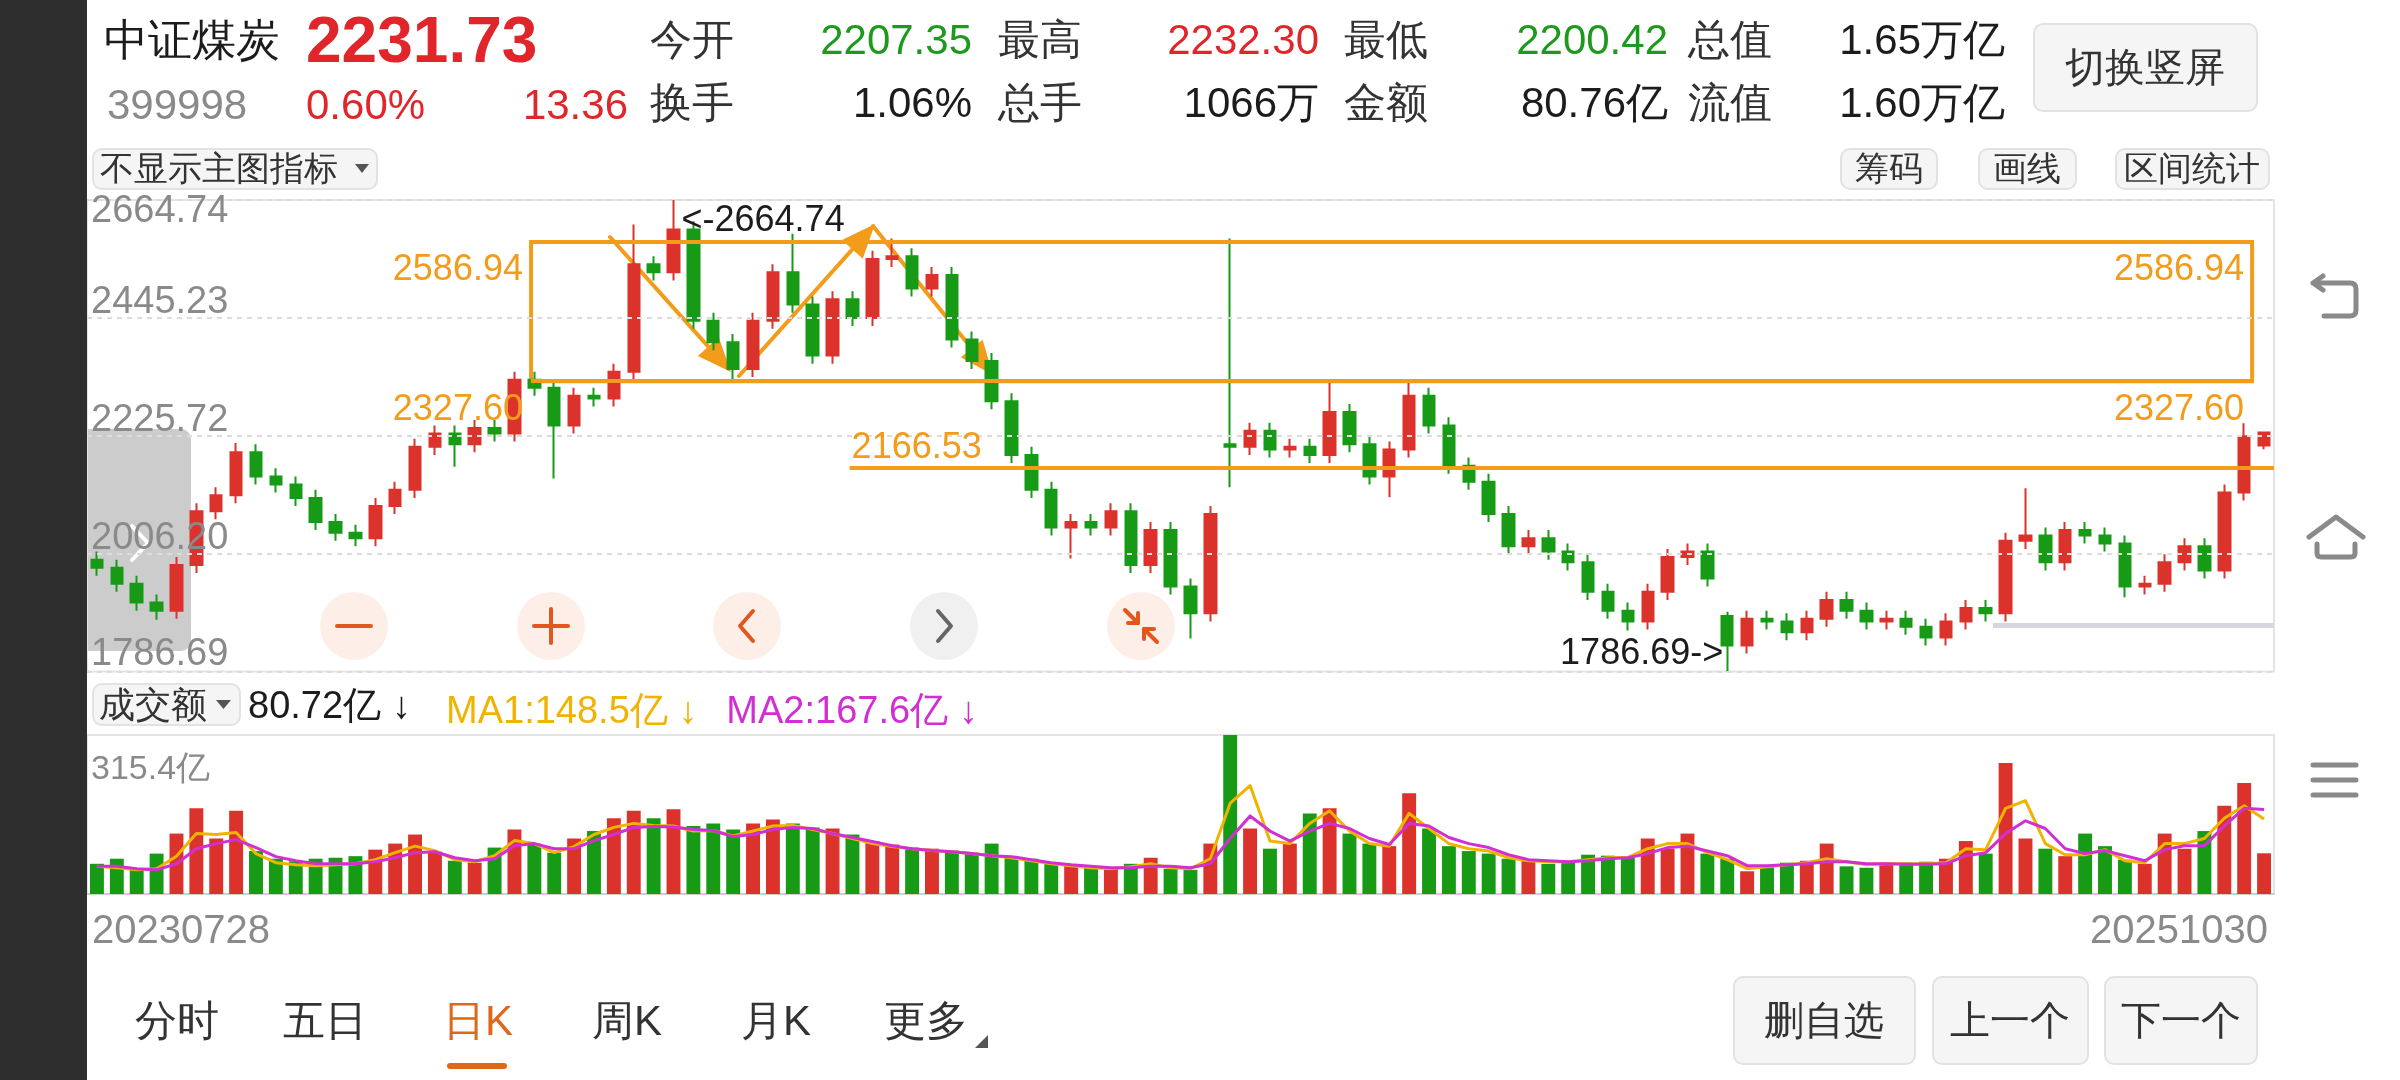  I want to click on text: 0.60%, so click(366, 105).